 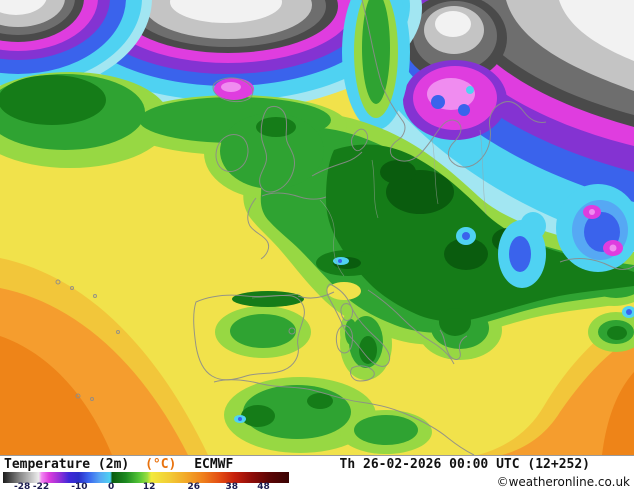 What do you see at coordinates (146, 477) in the screenshot?
I see `color-scale-bar` at bounding box center [146, 477].